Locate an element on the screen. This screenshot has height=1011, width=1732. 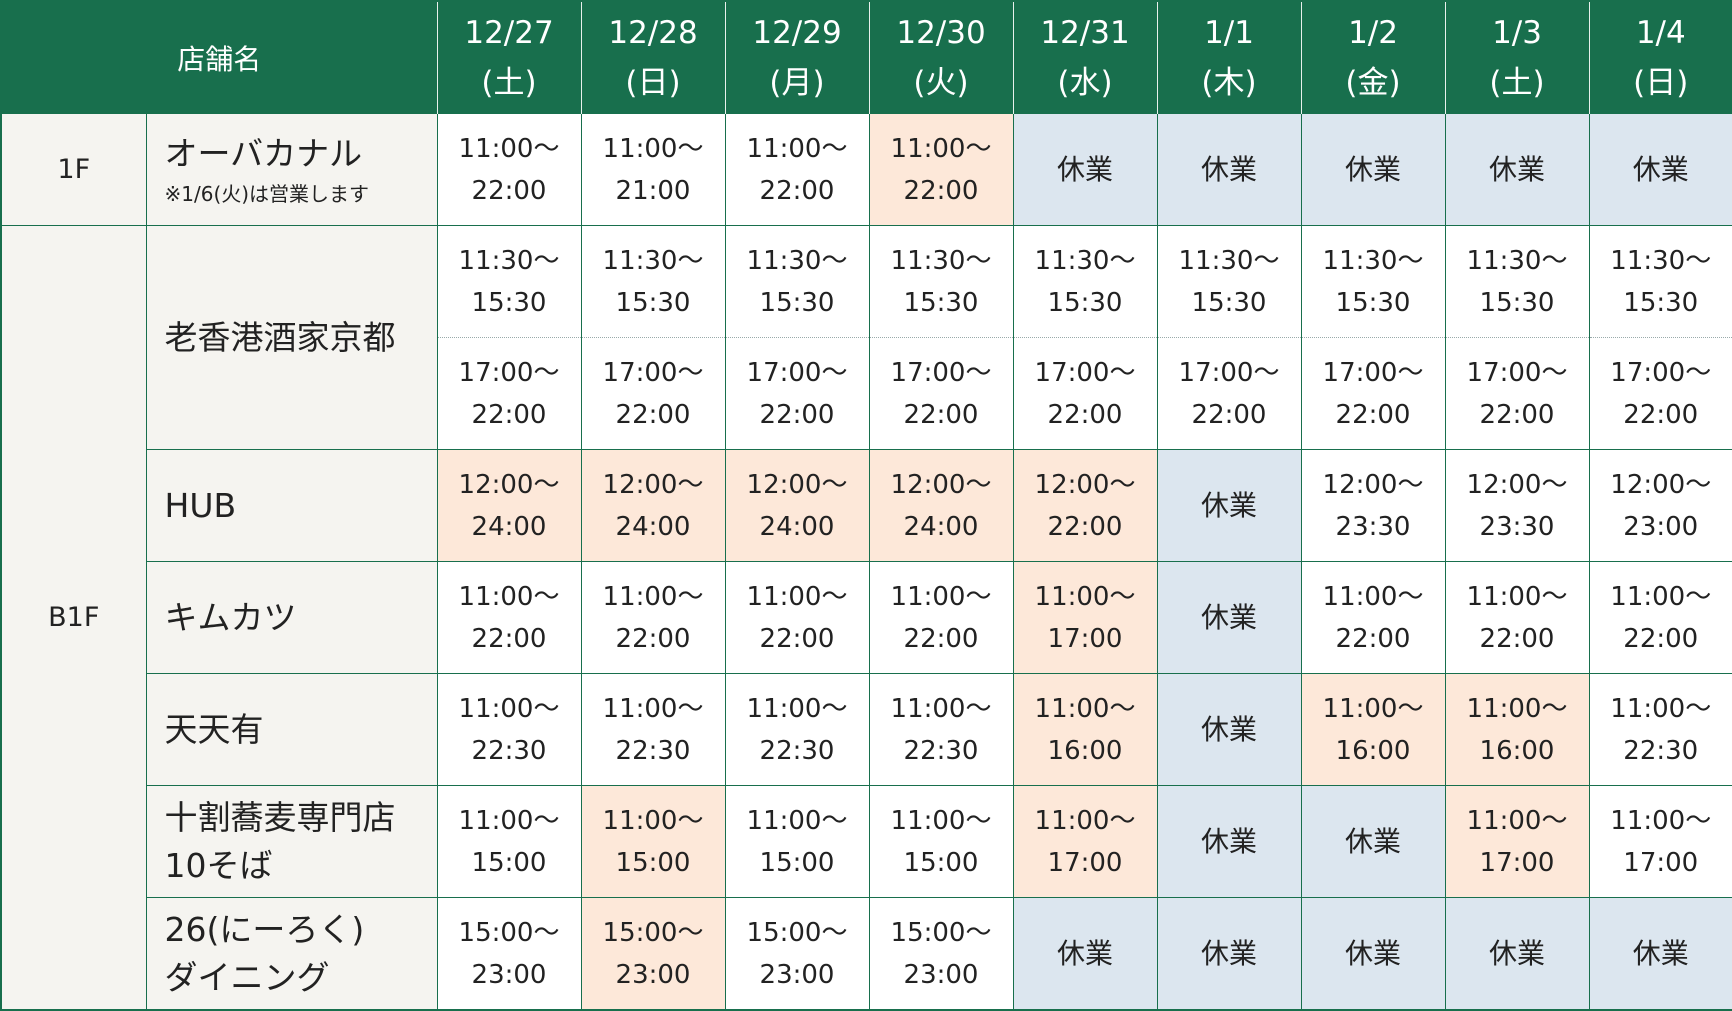
hours-cell: 11:00～ 15:00 is located at coordinates (653, 841).